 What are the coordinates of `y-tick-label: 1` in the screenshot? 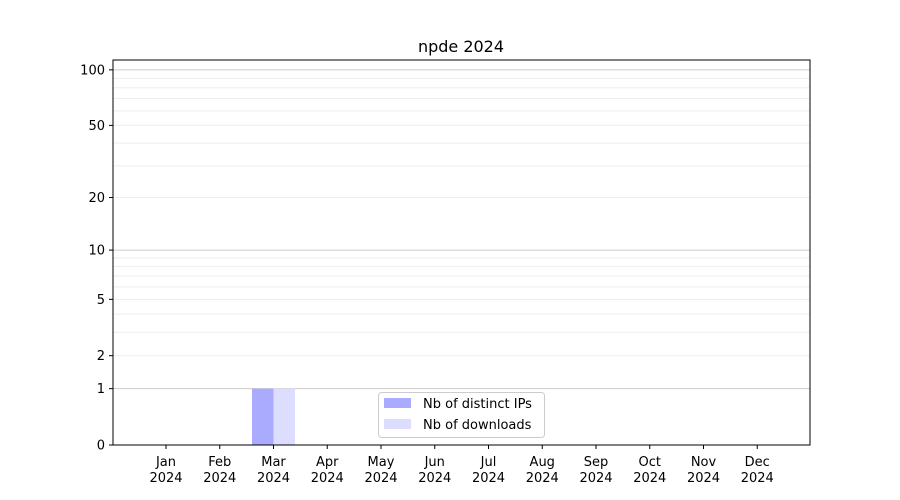 It's located at (101, 389).